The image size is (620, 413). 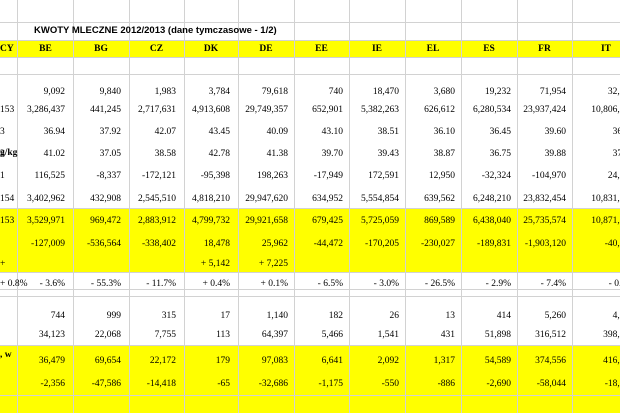 What do you see at coordinates (161, 384) in the screenshot?
I see `table-cell: -14,418` at bounding box center [161, 384].